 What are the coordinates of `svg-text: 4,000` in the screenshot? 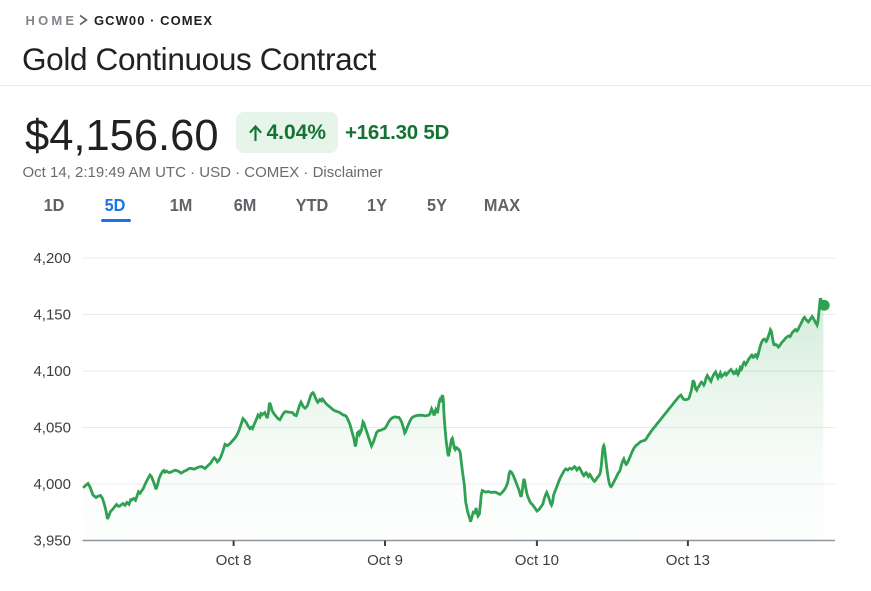 It's located at (52, 484).